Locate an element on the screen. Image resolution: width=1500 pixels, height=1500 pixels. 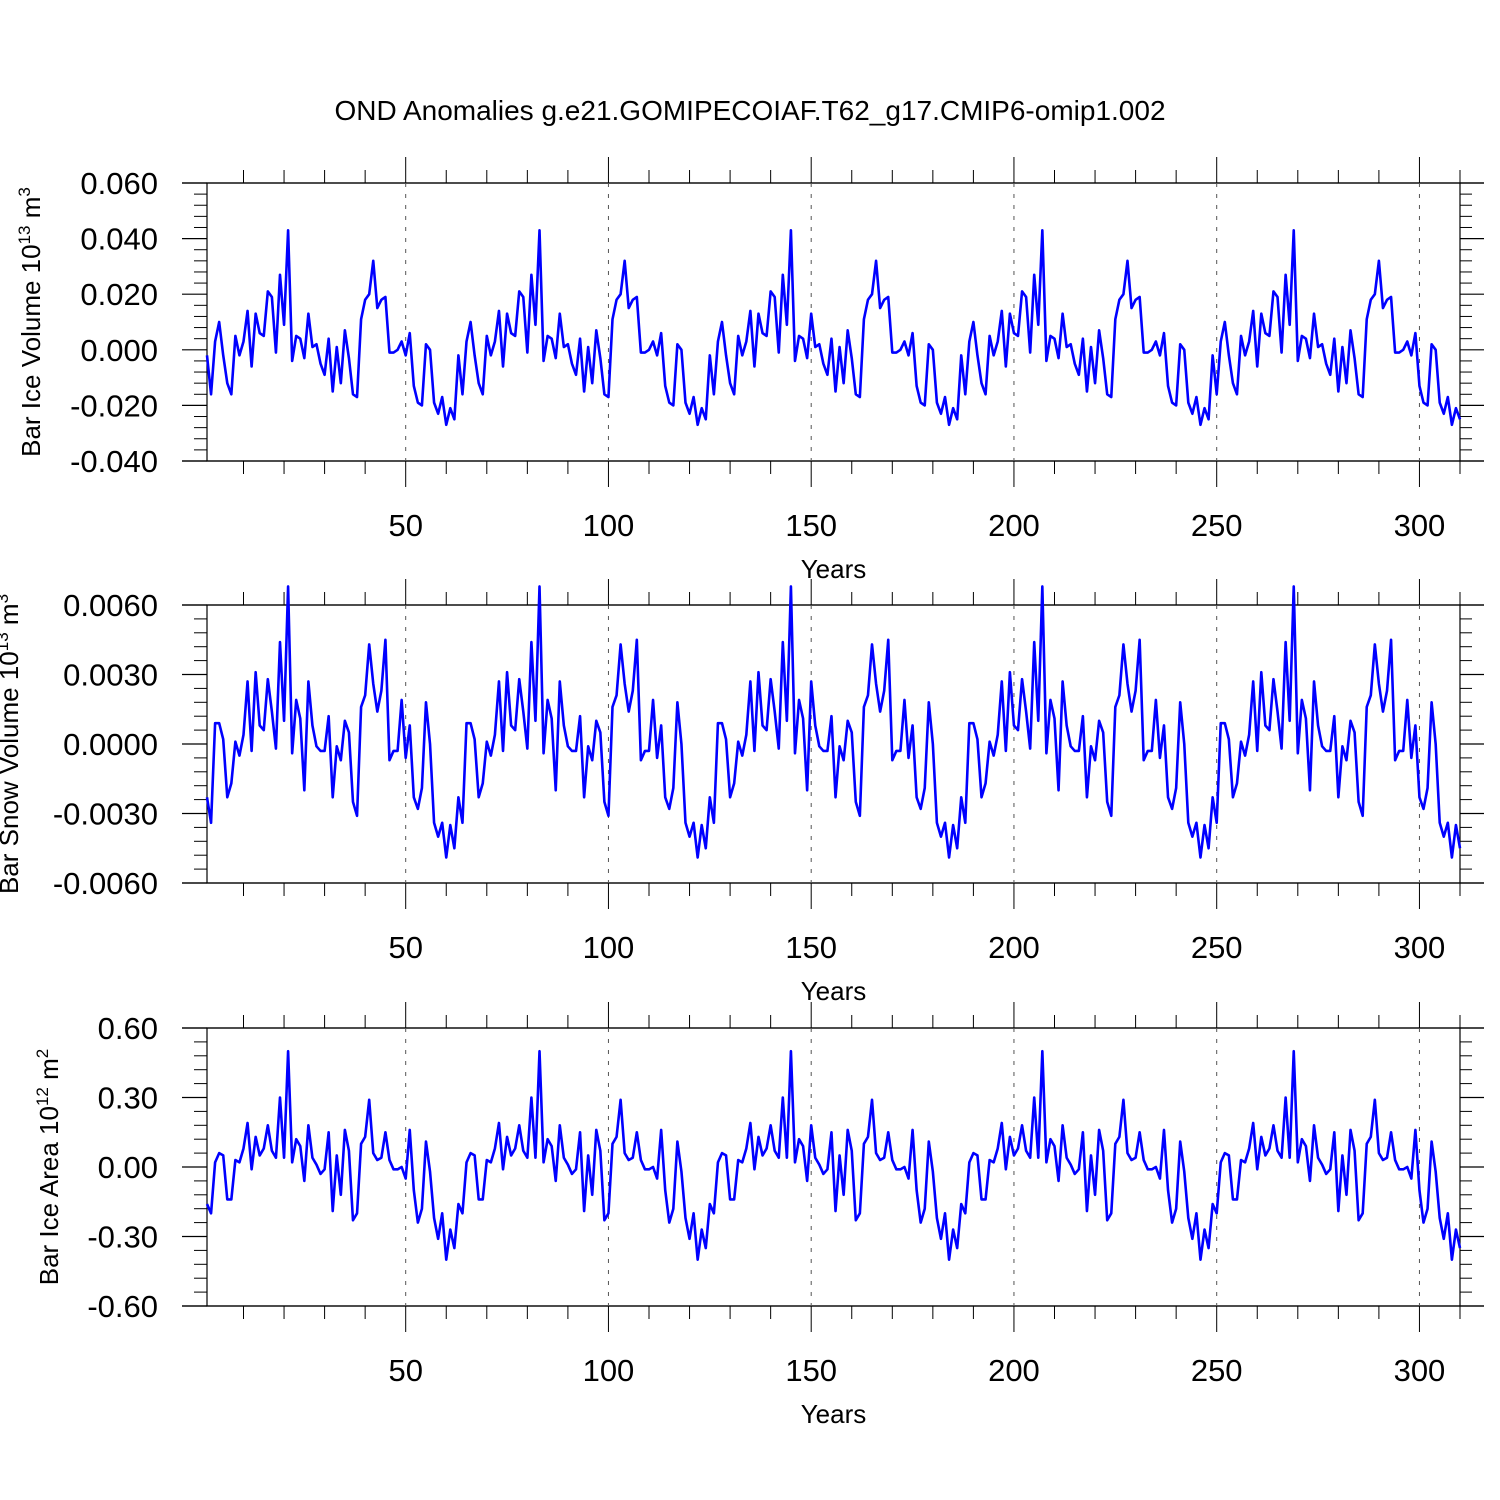
y-tick-label: 0.30 is located at coordinates (128, 1098).